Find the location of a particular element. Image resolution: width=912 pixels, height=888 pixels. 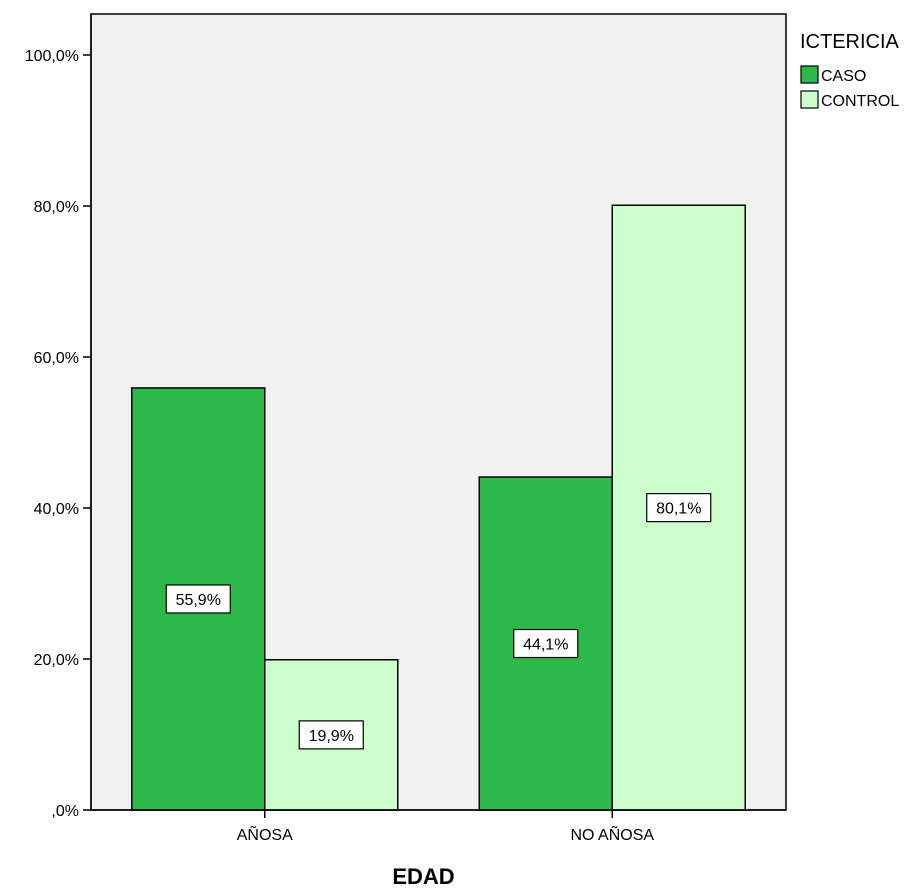

y-tick-label: 20,0% is located at coordinates (56, 660).